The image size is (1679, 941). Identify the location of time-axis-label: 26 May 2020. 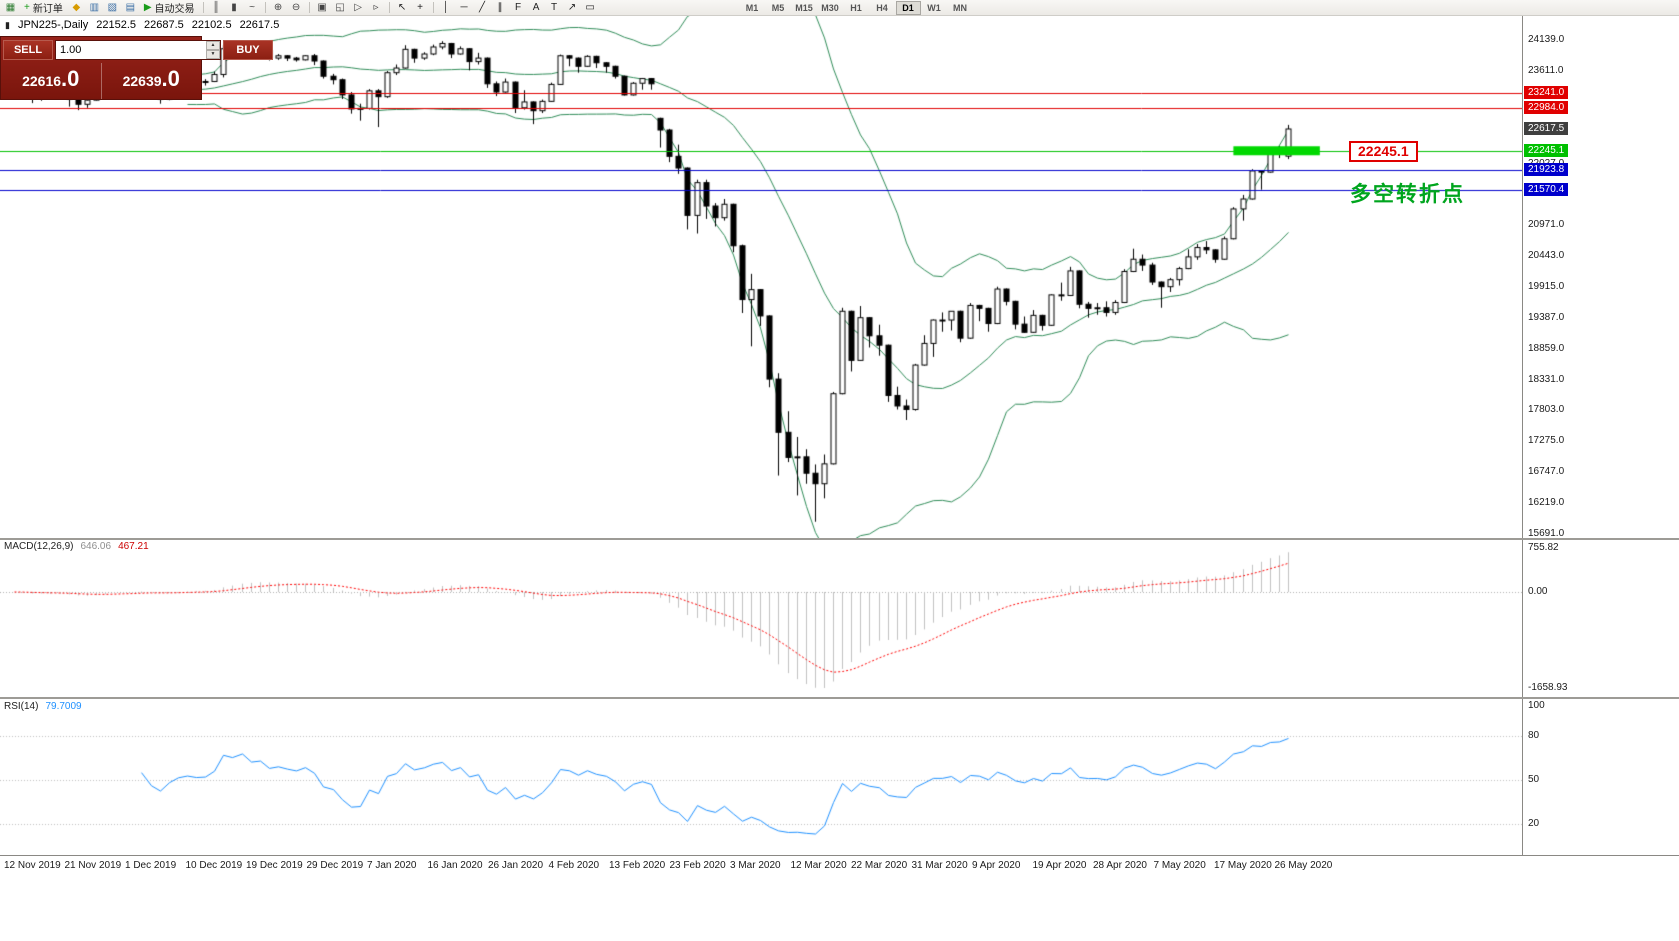
(1303, 865).